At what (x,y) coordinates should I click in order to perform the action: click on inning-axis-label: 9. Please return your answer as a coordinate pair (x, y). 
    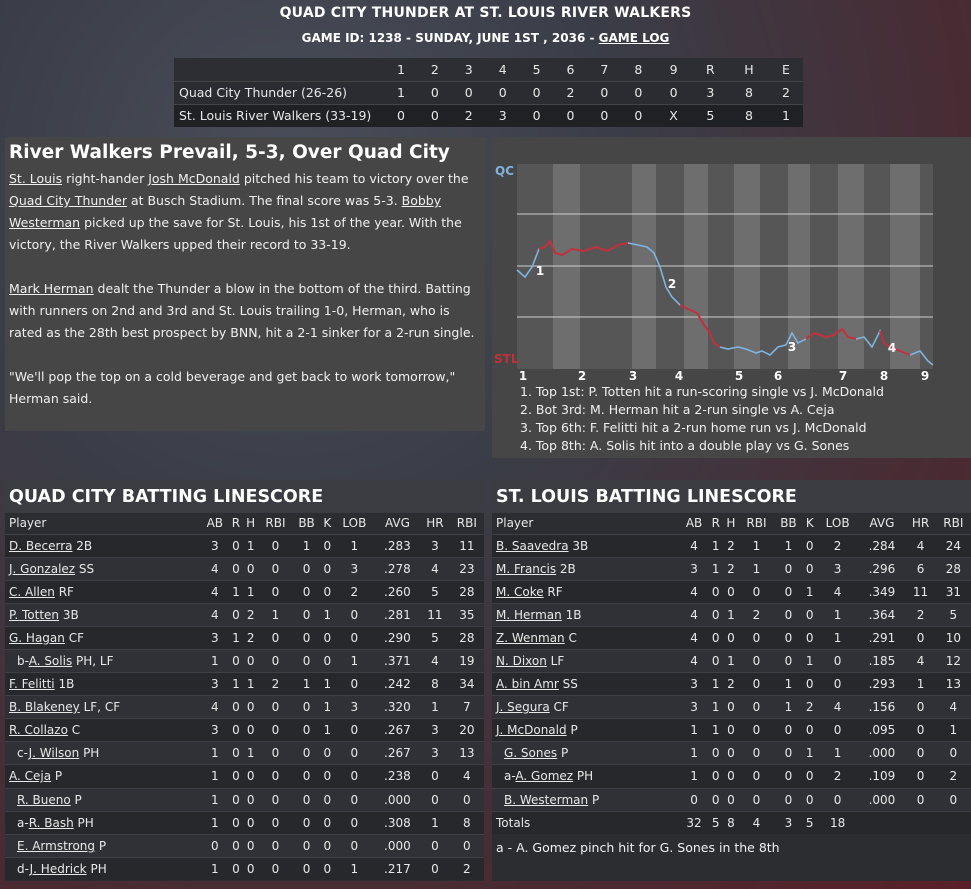
    Looking at the image, I should click on (925, 375).